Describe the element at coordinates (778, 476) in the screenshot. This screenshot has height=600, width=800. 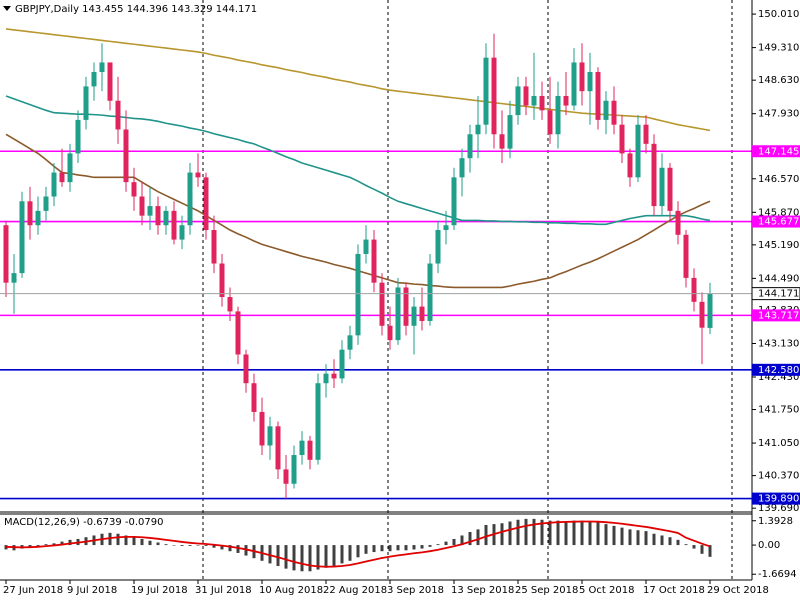
I see `y-tick-label: 140.370` at that location.